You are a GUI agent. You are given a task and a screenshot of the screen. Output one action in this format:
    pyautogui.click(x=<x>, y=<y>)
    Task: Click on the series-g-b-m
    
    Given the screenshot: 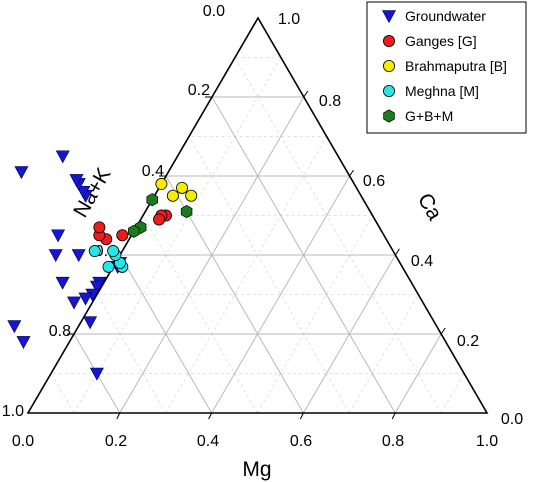 What is the action you would take?
    pyautogui.click(x=160, y=215)
    